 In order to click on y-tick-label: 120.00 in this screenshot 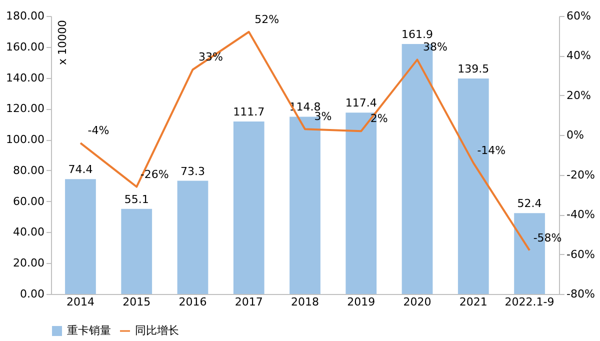, I will do `click(25, 109)`.